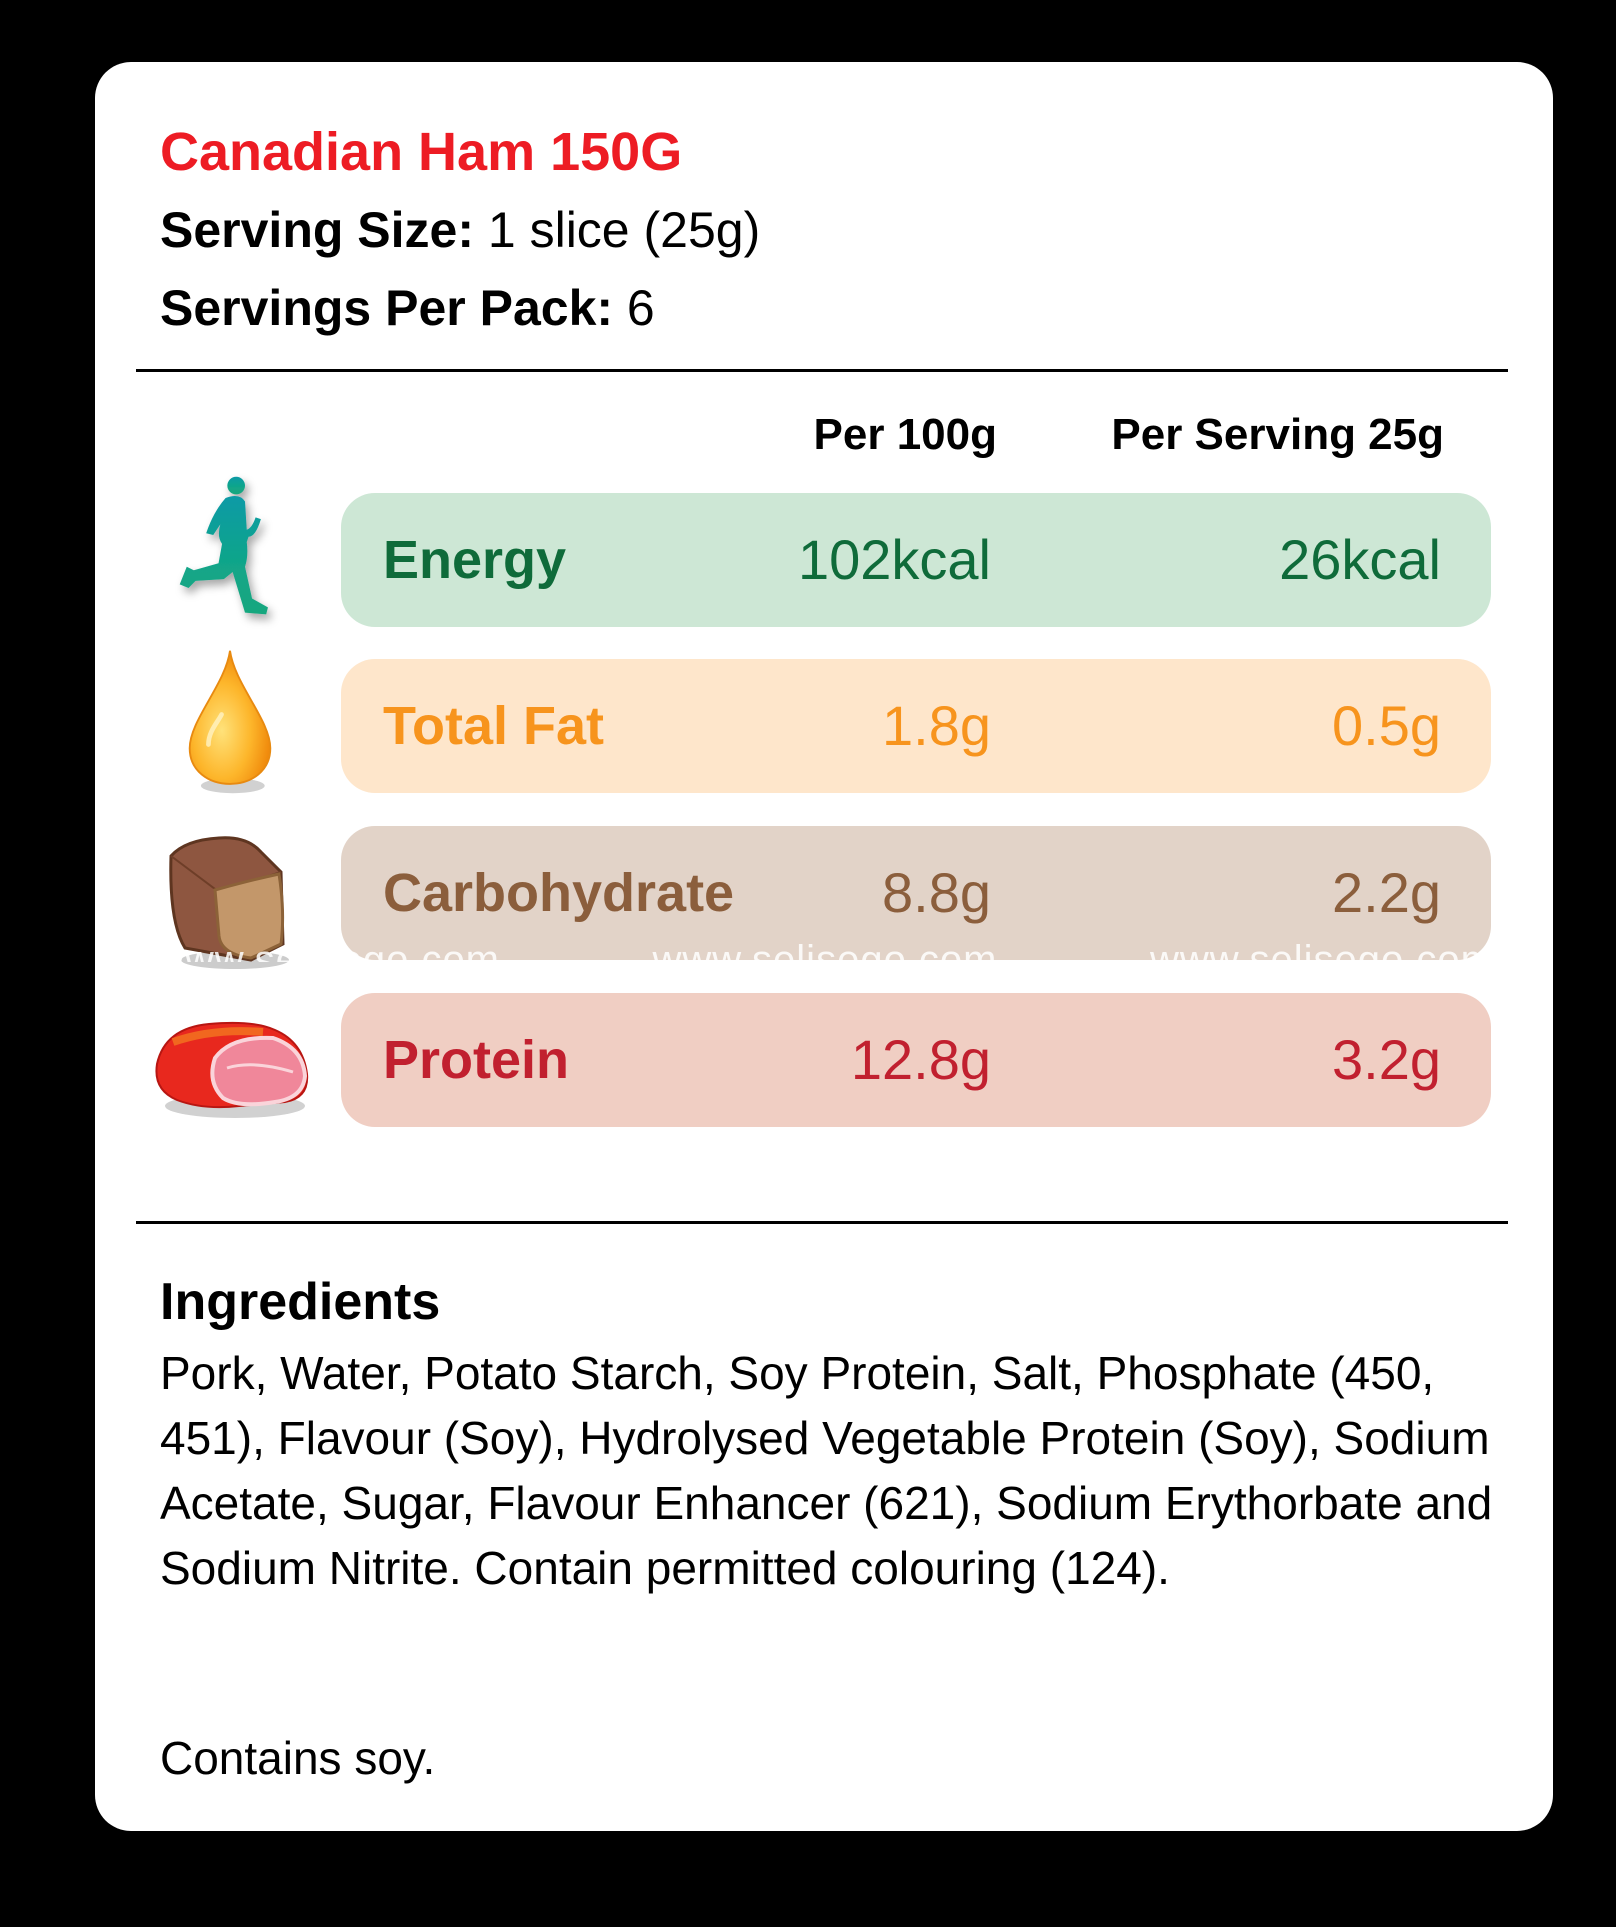  What do you see at coordinates (617, 230) in the screenshot?
I see `serving-size-value: 1 slice (25g)` at bounding box center [617, 230].